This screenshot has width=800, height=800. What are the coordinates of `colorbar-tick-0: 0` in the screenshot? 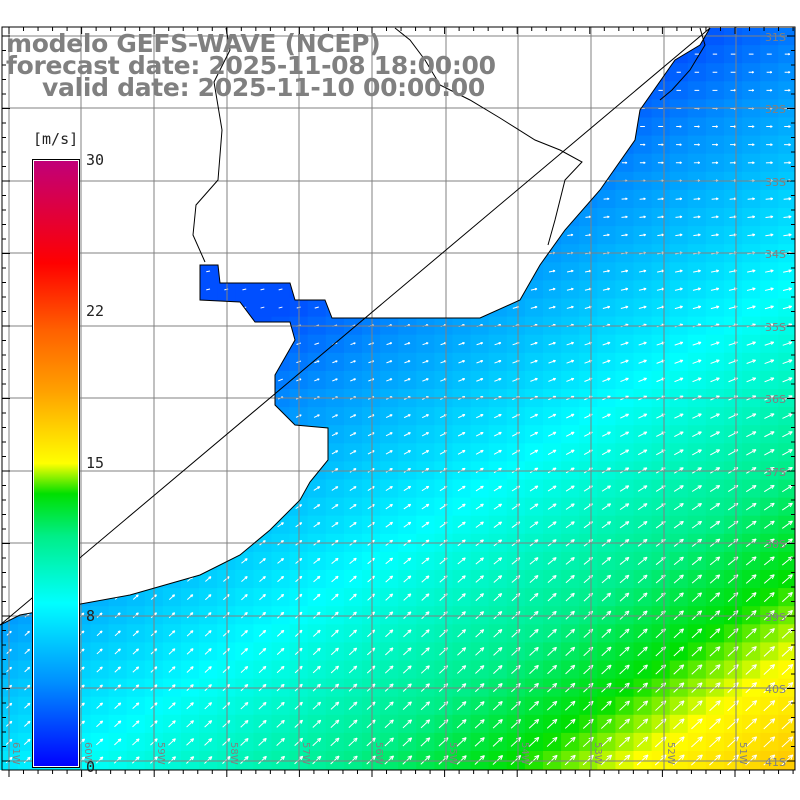 It's located at (91, 767).